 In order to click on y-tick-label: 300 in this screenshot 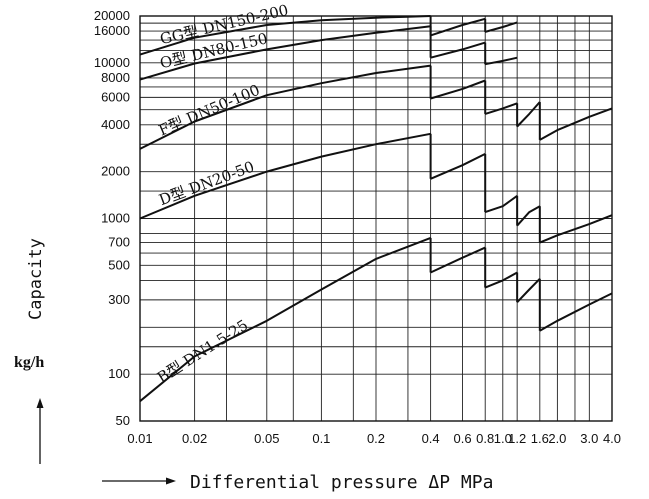, I will do `click(119, 299)`.